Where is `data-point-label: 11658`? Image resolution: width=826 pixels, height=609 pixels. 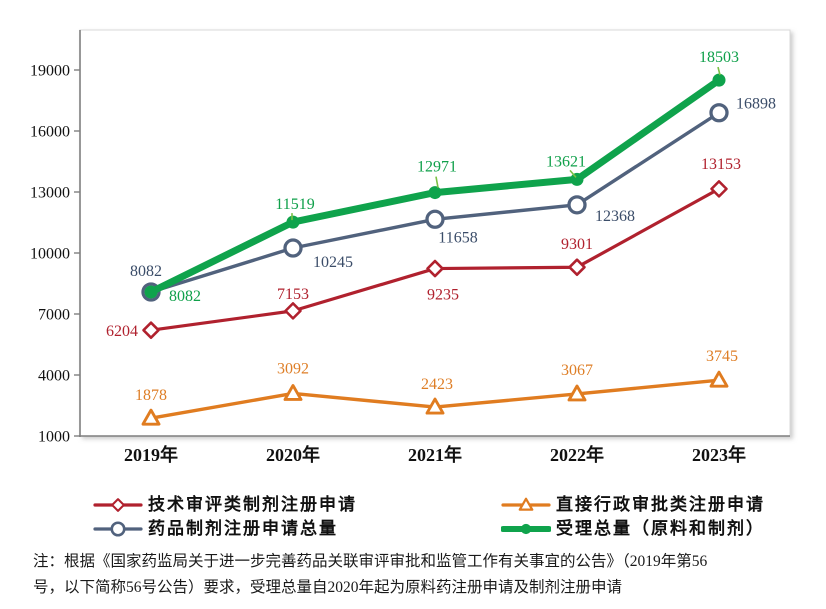
data-point-label: 11658 is located at coordinates (457, 237).